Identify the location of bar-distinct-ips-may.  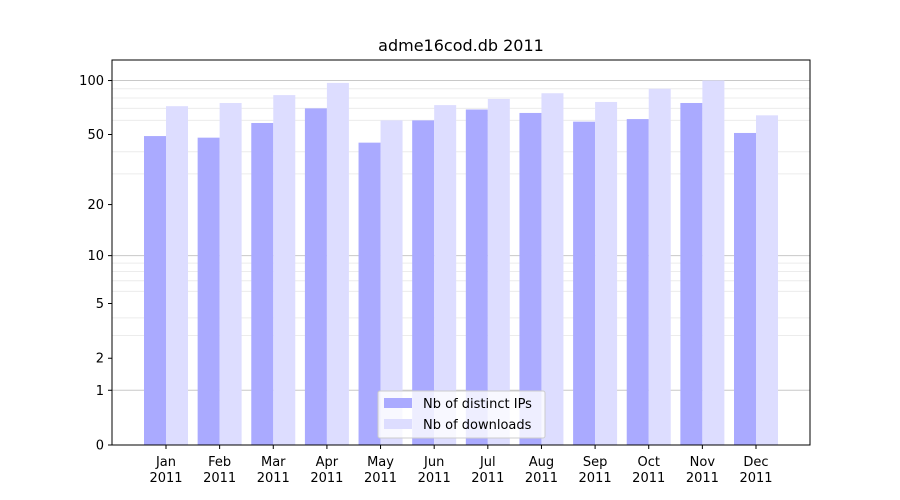
(369, 293).